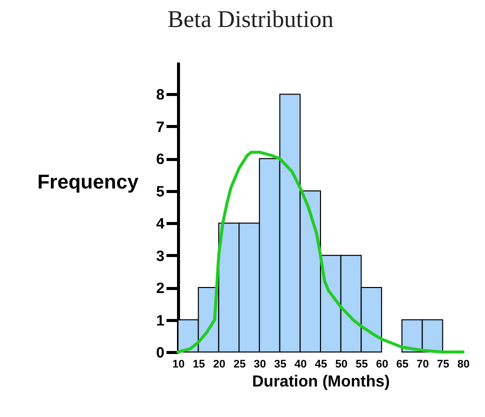  Describe the element at coordinates (382, 364) in the screenshot. I see `x-tick-label: 60` at that location.